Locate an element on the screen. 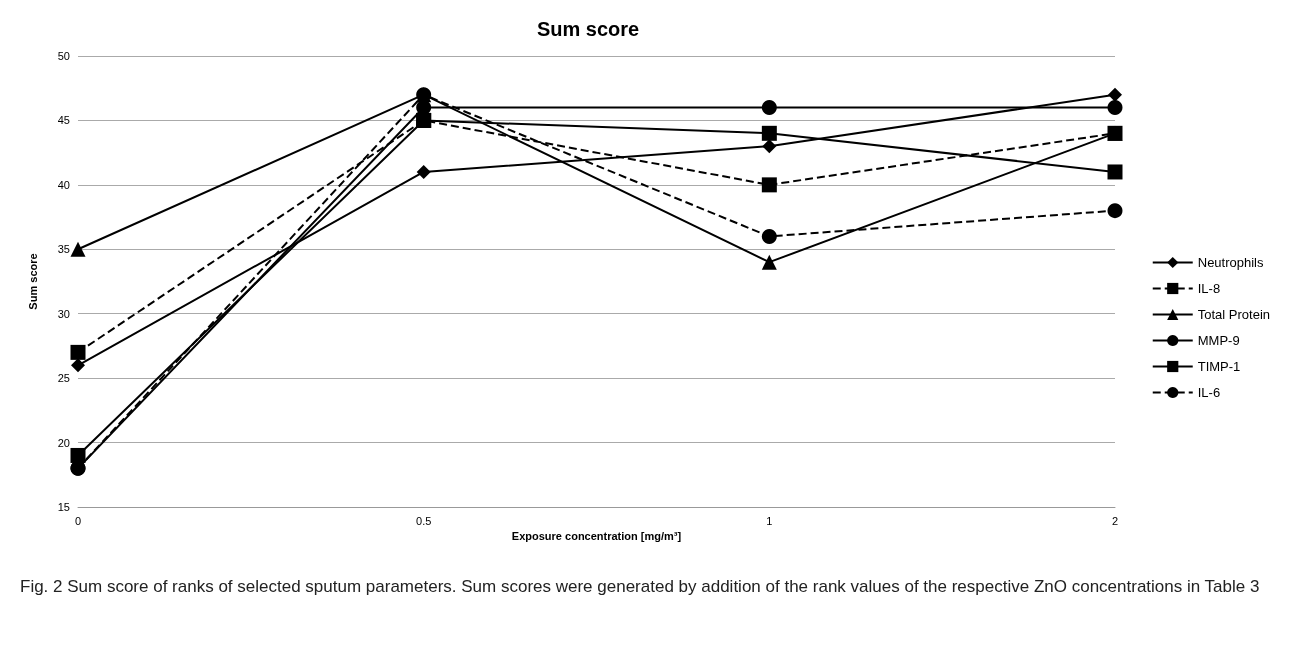 This screenshot has height=655, width=1293. x-tick-label: 1 is located at coordinates (769, 520).